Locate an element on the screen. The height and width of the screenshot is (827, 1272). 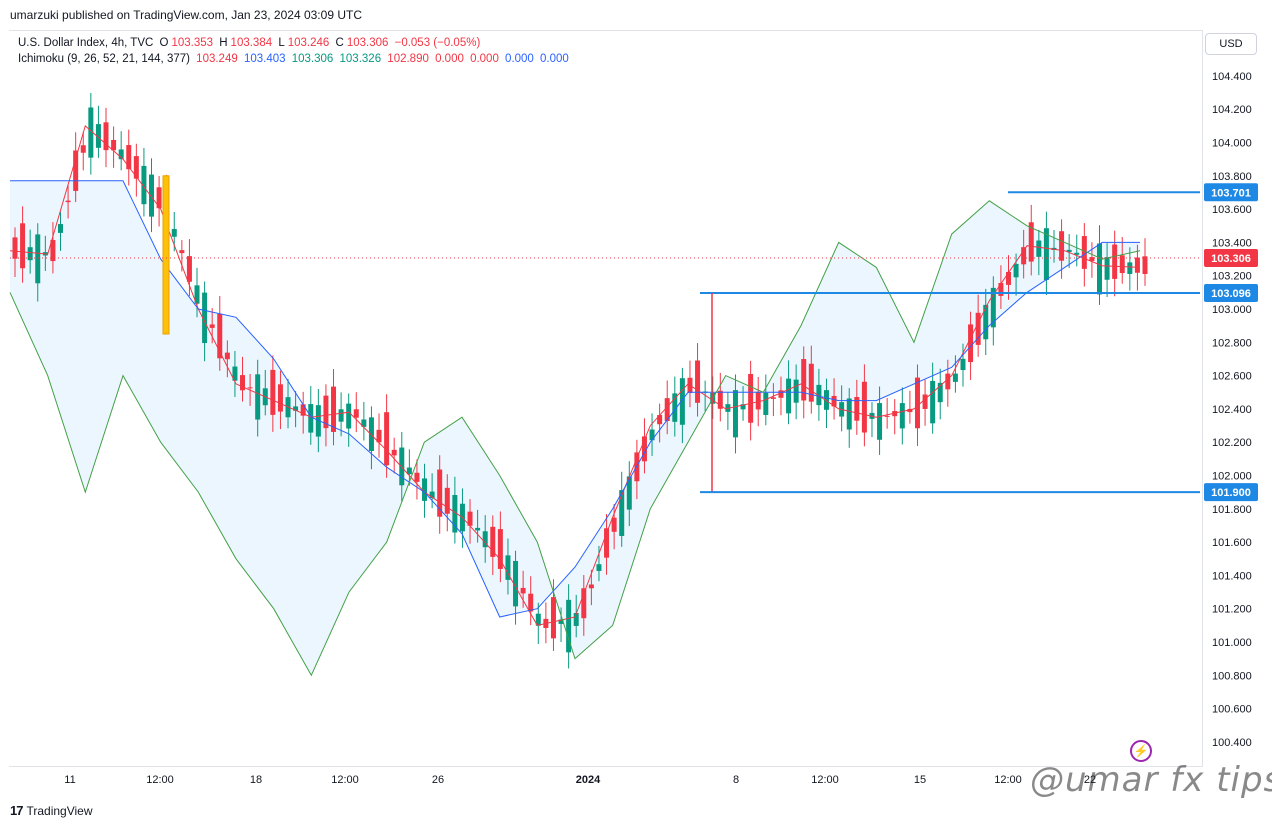
price-axis is located at coordinates (1237, 398).